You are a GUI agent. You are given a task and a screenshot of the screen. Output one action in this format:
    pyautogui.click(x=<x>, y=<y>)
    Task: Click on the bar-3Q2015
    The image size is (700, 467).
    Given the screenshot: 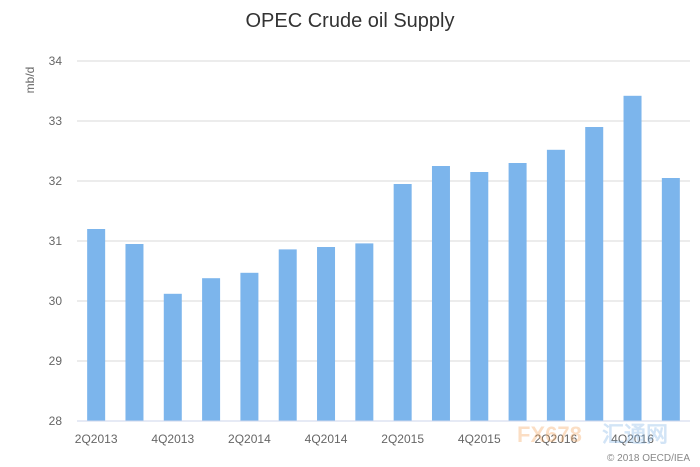 What is the action you would take?
    pyautogui.click(x=440, y=293)
    